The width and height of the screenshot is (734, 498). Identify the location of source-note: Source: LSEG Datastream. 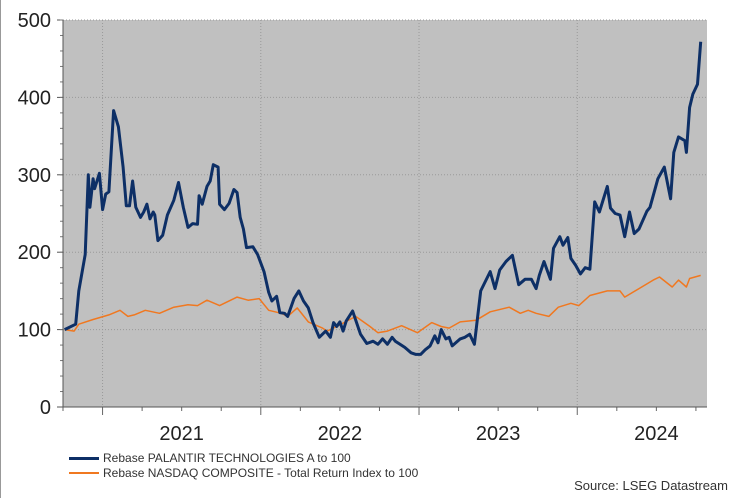
(651, 485).